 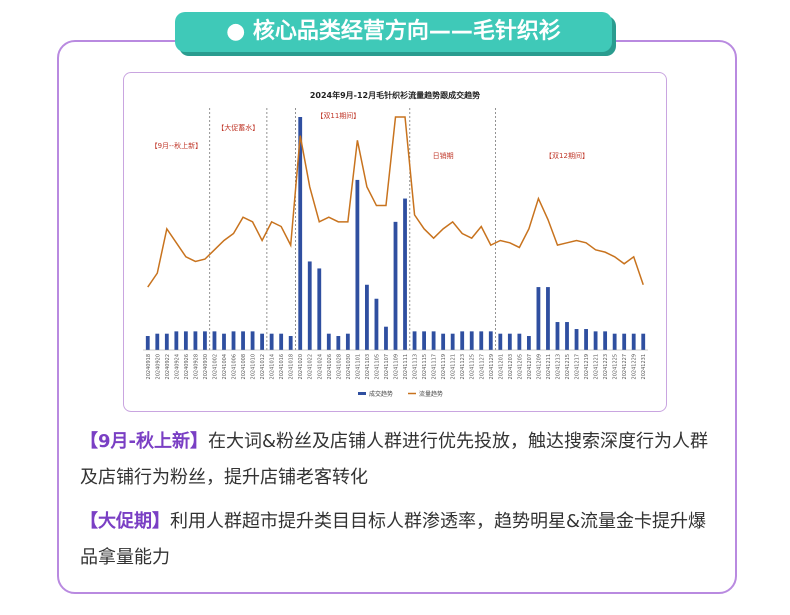 I want to click on x-tick-label: 20241119, so click(x=444, y=366).